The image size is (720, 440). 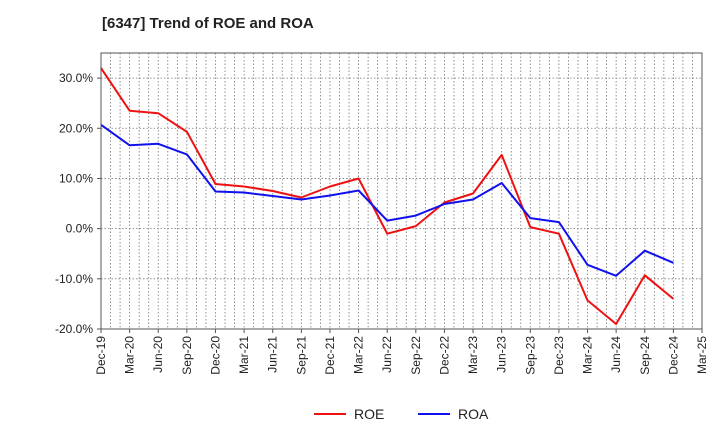 What do you see at coordinates (76, 78) in the screenshot?
I see `y-tick-label: 30.0%` at bounding box center [76, 78].